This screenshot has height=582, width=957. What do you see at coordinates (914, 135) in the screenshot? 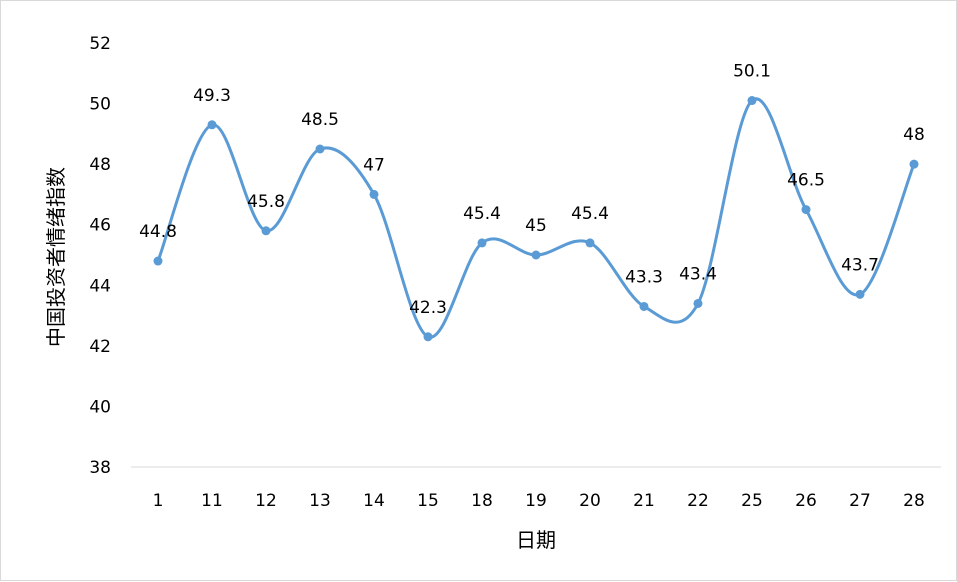
I see `data-label: 48` at bounding box center [914, 135].